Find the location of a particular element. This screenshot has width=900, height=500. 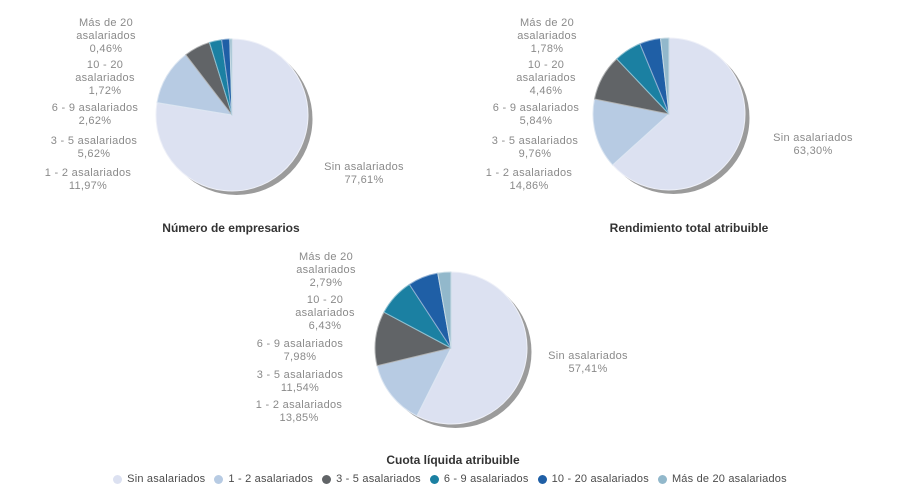

slice-label-value: 6,43% is located at coordinates (325, 326).